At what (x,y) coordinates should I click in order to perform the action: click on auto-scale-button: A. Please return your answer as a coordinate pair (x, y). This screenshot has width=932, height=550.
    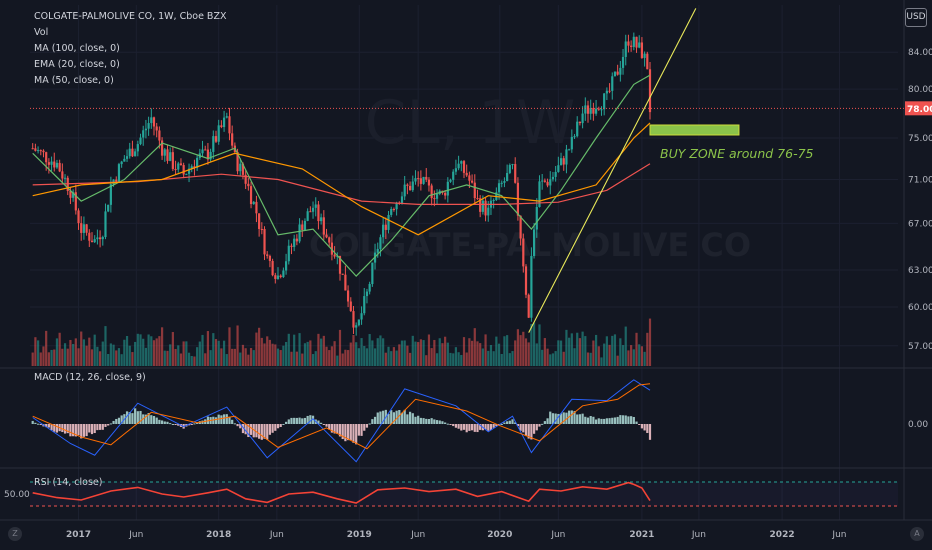
    Looking at the image, I should click on (917, 534).